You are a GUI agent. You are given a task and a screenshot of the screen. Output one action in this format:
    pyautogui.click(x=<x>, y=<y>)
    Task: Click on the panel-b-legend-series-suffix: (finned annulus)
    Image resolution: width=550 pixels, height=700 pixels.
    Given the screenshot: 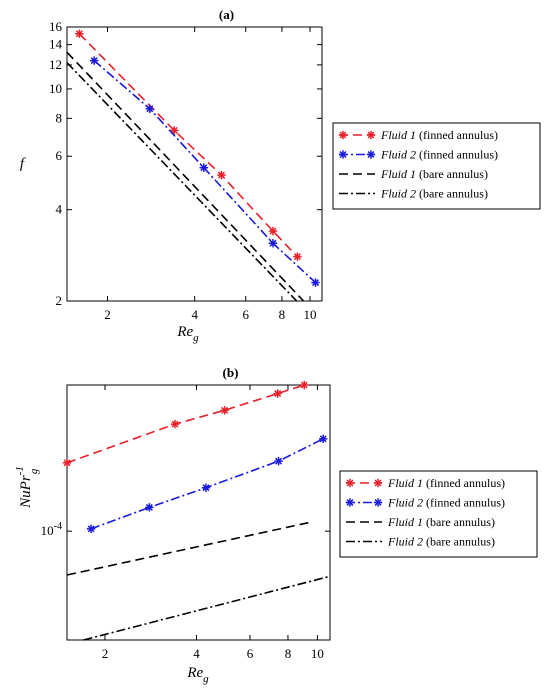 What is the action you would take?
    pyautogui.click(x=465, y=503)
    